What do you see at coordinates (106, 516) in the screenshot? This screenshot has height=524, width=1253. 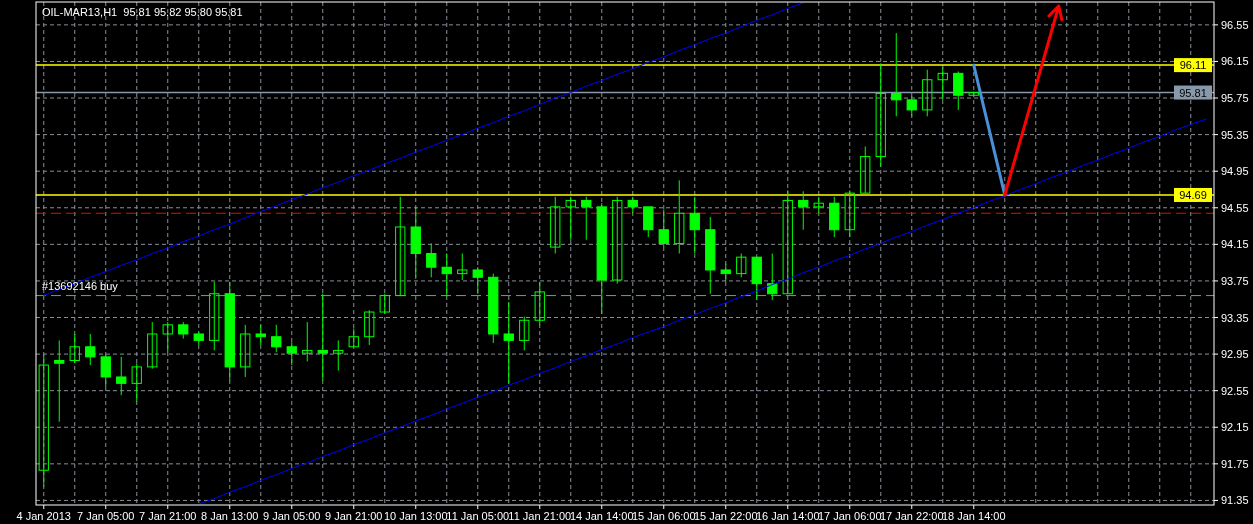 I see `x-tick-label: 7 Jan 05:00` at bounding box center [106, 516].